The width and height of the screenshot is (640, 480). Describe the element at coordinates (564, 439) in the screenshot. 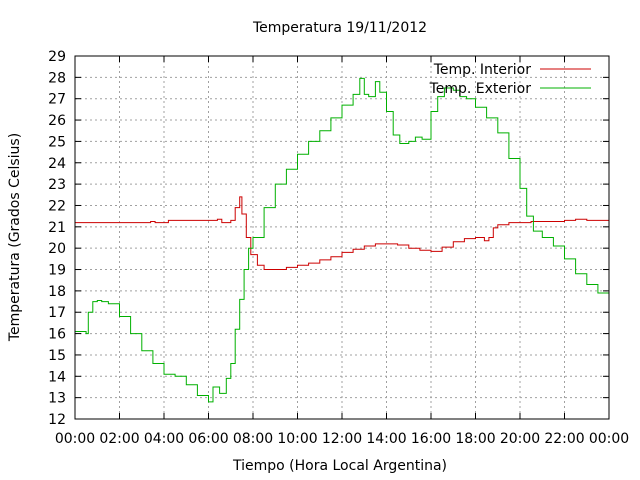

I see `x-tick-label: 22:00` at that location.